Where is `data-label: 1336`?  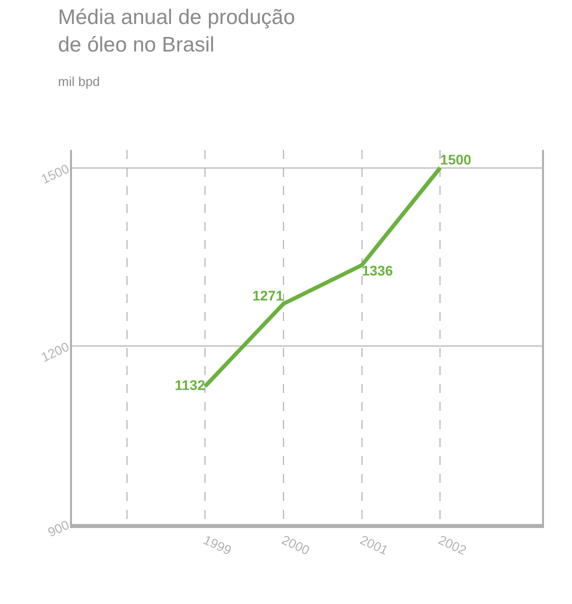 data-label: 1336 is located at coordinates (378, 270).